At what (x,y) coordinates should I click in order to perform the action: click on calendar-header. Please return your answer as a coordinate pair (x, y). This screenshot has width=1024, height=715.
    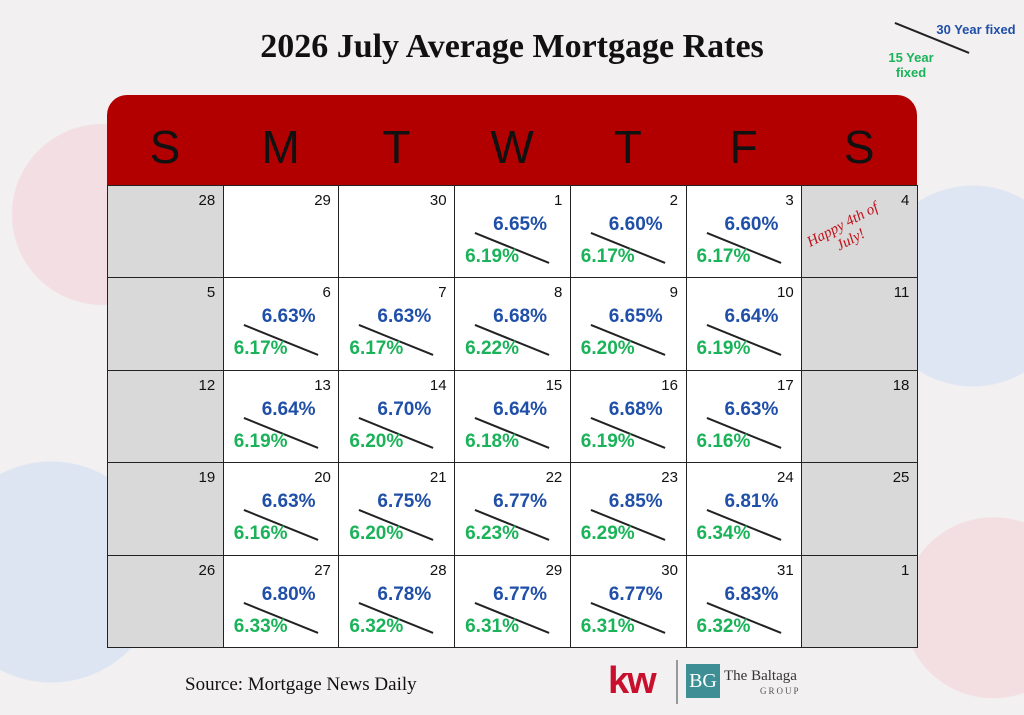
    Looking at the image, I should click on (512, 140).